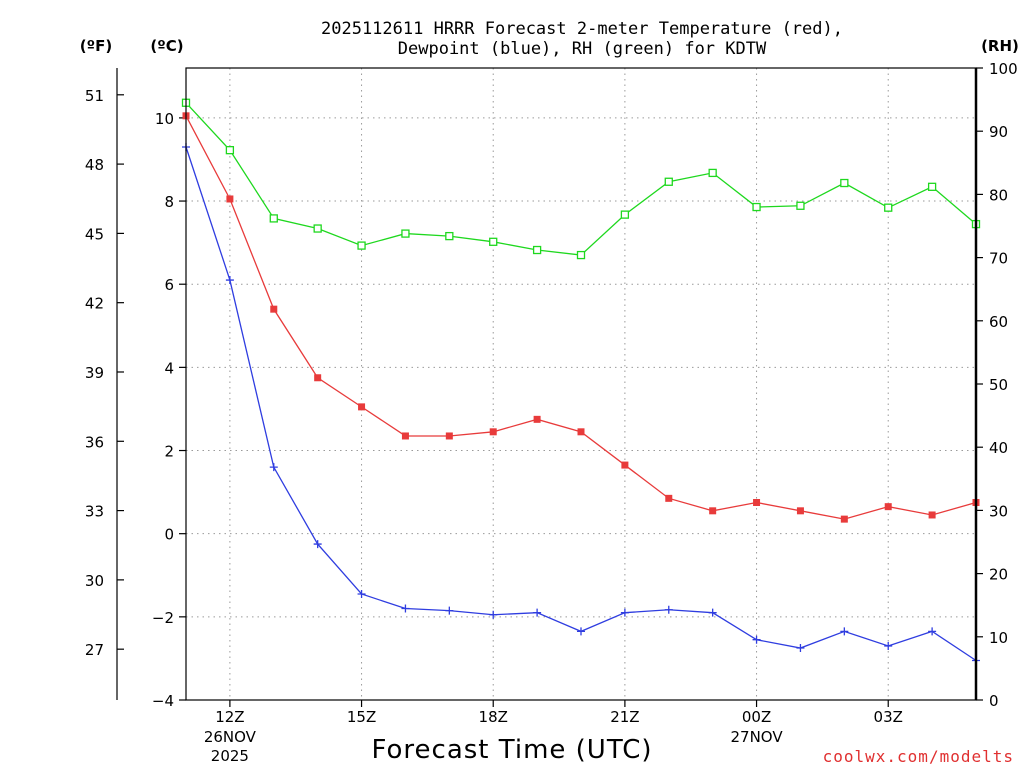  Describe the element at coordinates (582, 49) in the screenshot. I see `chart-title-line-2: Dewpoint (blue), RH (green) for KDTW` at that location.